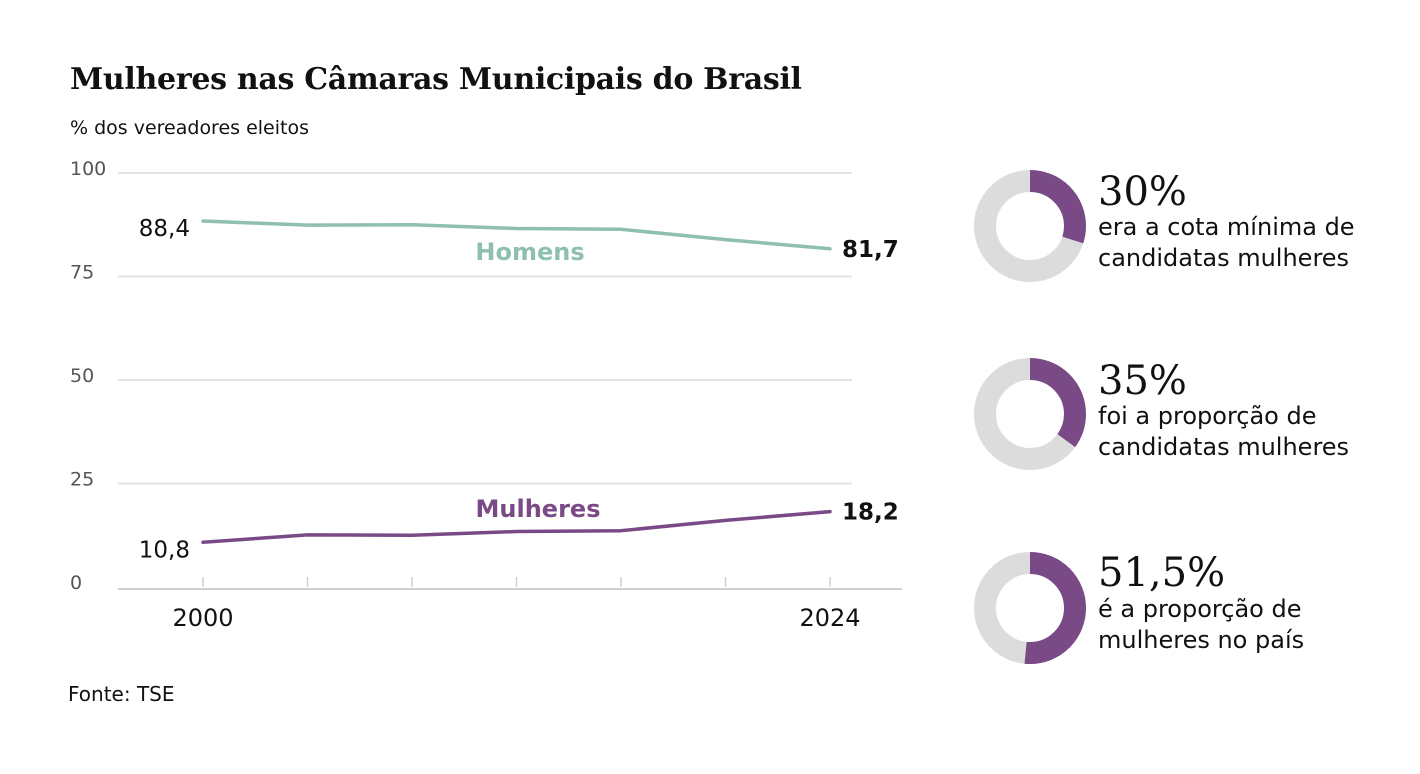  I want to click on y-tick-label: 100, so click(88, 169).